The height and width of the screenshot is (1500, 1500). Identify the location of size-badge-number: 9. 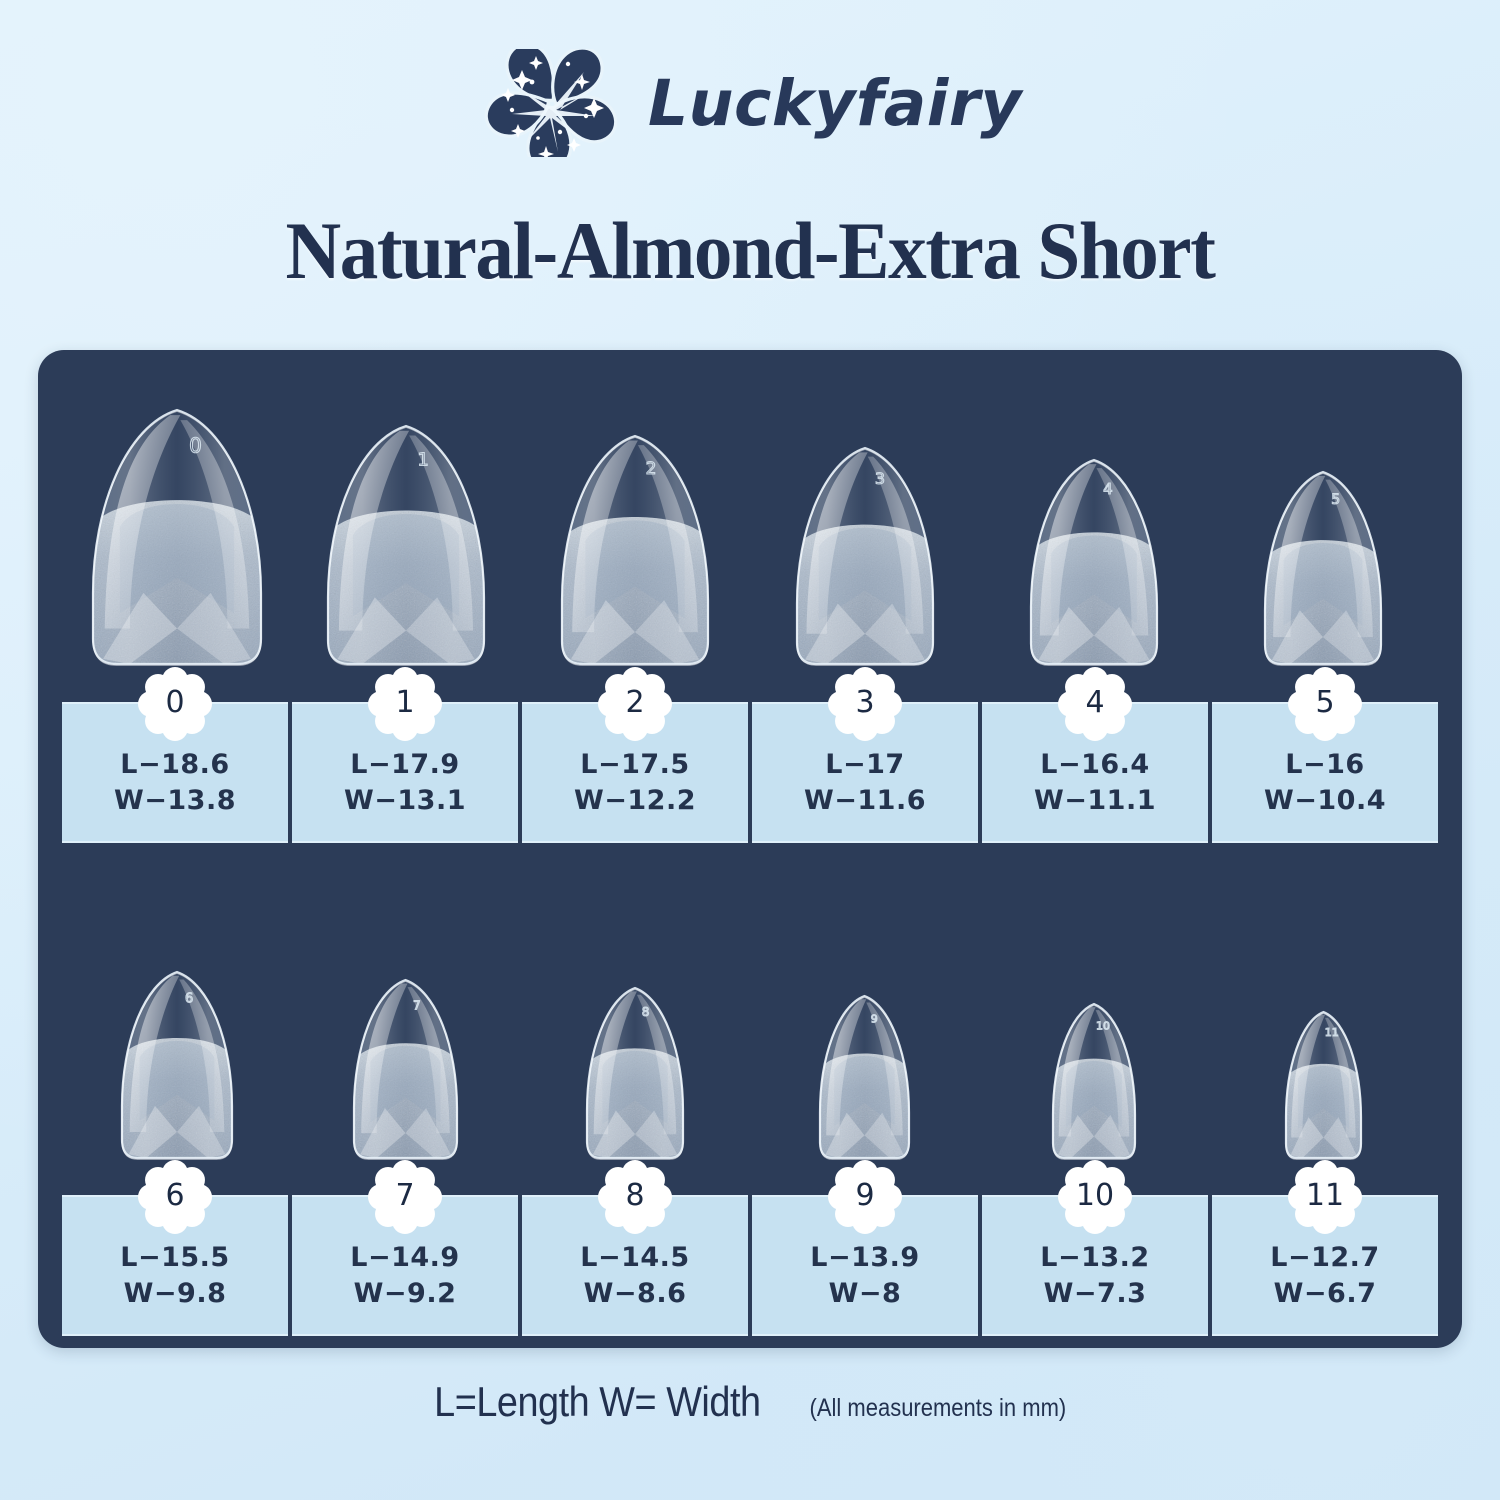
(865, 1195).